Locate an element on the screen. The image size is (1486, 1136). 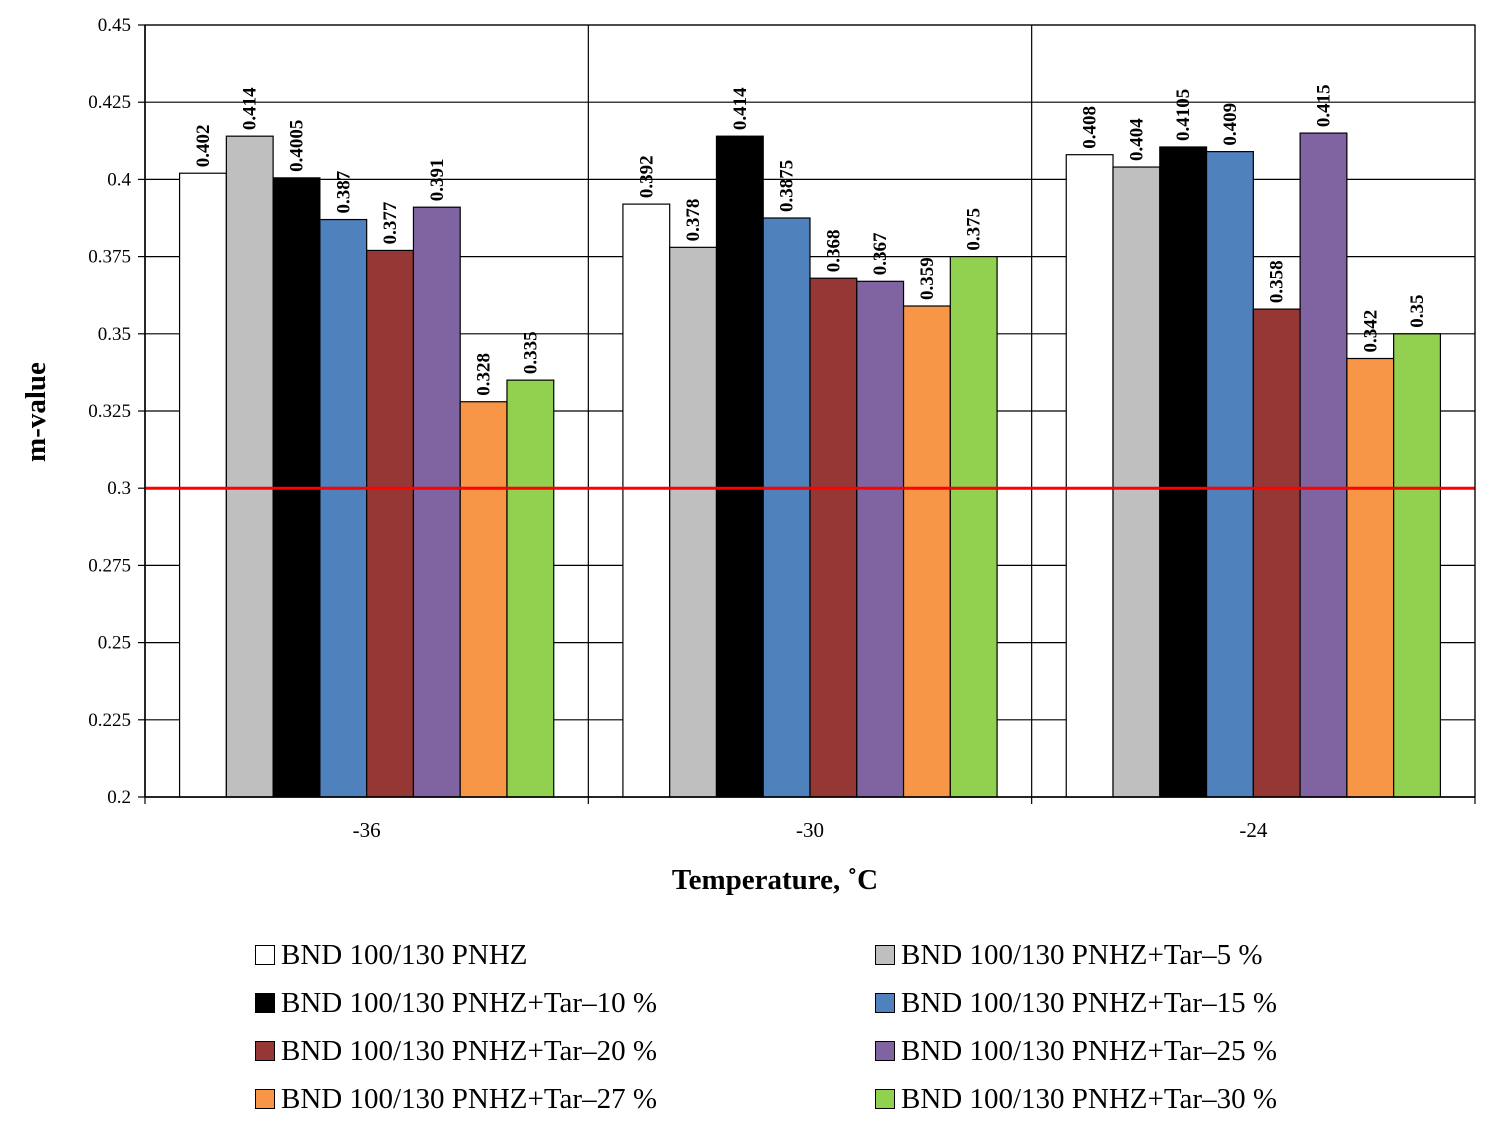
legend-label: BND 100/130 PNHZ+Tar–30 % is located at coordinates (1089, 1098).